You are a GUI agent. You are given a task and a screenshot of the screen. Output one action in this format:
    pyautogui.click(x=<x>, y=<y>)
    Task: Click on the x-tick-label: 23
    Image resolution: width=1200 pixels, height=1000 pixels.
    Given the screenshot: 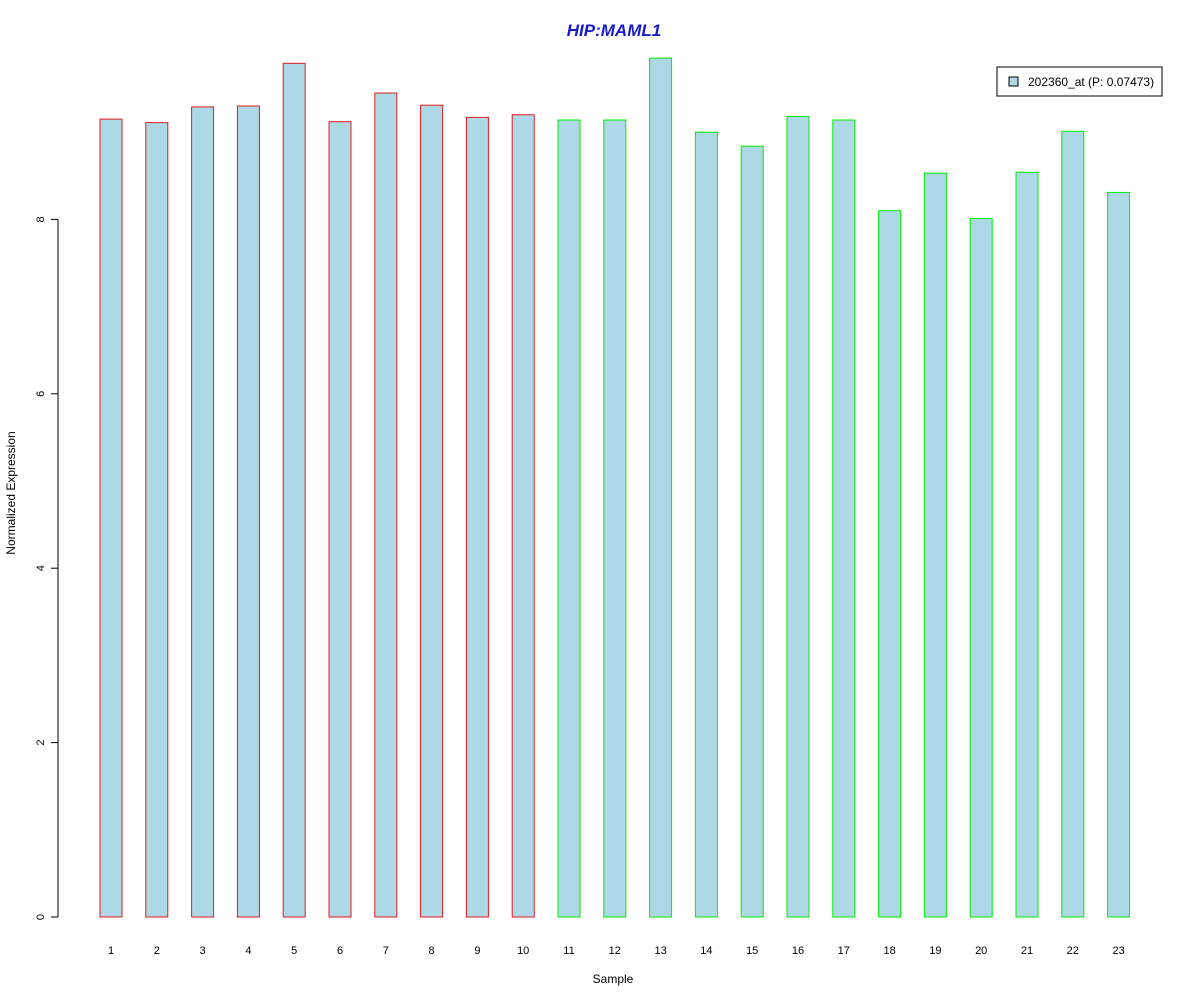 What is the action you would take?
    pyautogui.click(x=1118, y=951)
    